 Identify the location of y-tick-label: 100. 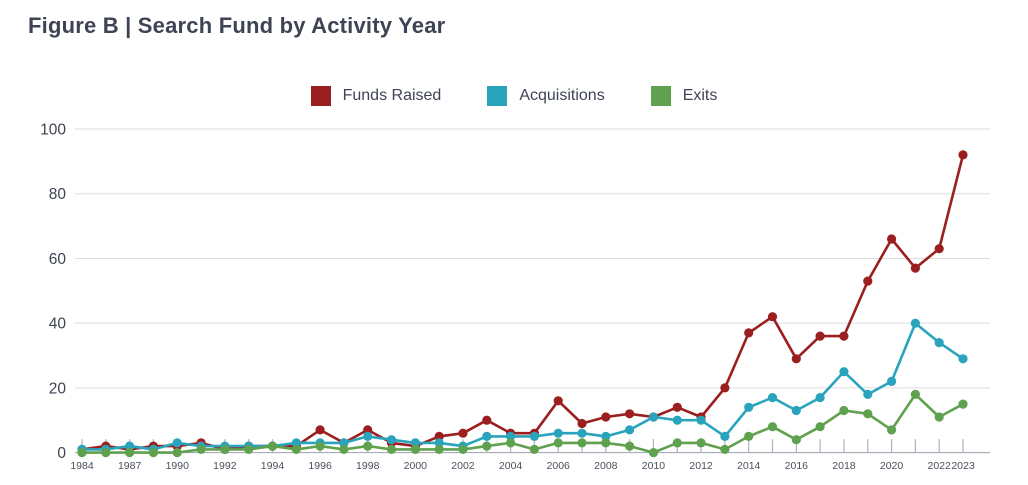
(53, 130).